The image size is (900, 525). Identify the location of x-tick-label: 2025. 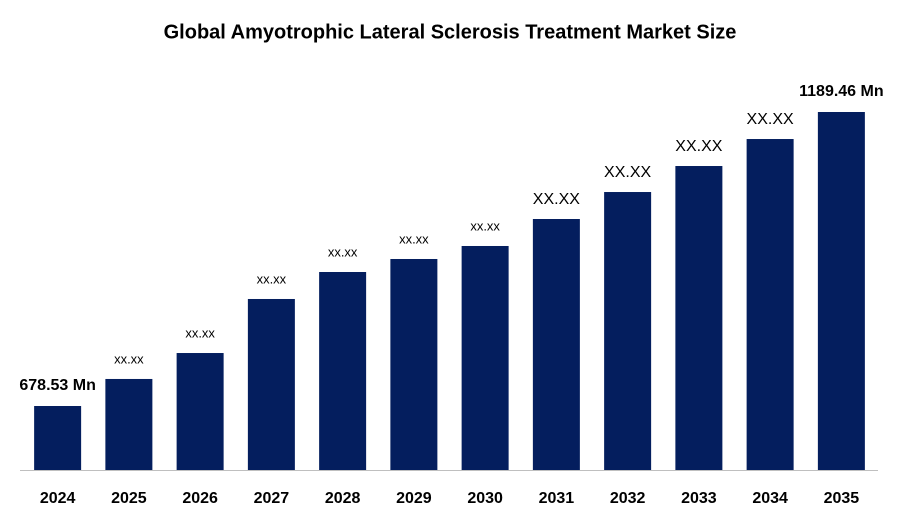
(129, 498).